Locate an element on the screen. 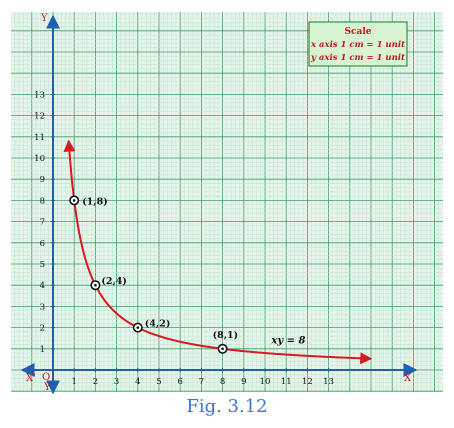 This screenshot has height=428, width=454. y-tick-label: 11 is located at coordinates (39, 138).